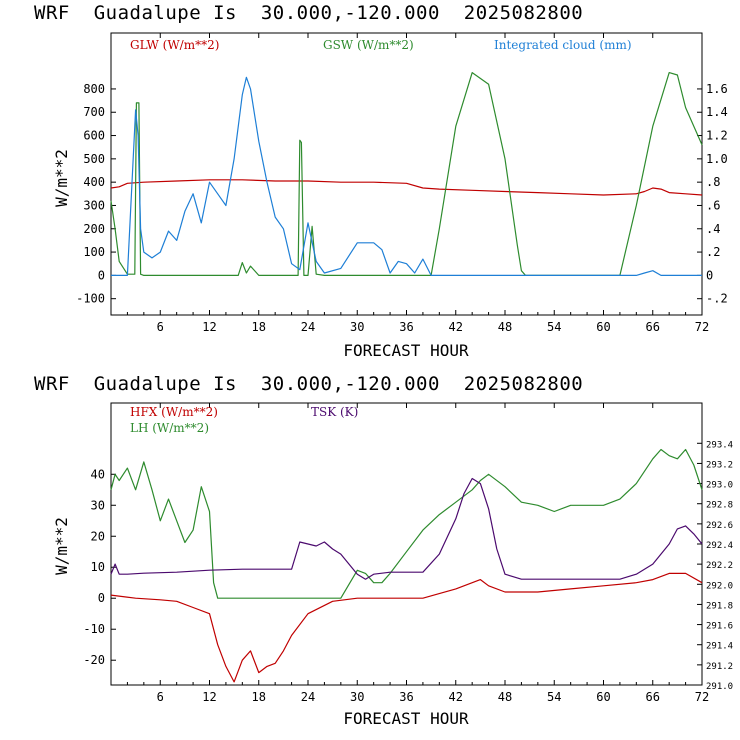 Image resolution: width=740 pixels, height=740 pixels. I want to click on y-tick-label: 800, so click(94, 89).